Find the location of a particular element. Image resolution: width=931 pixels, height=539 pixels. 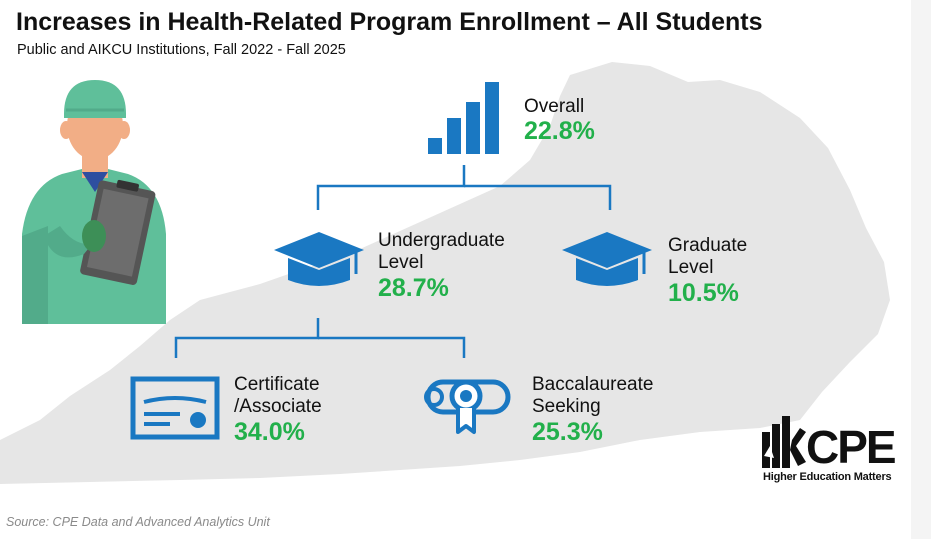

certificate-value: 34.0% is located at coordinates (269, 432).